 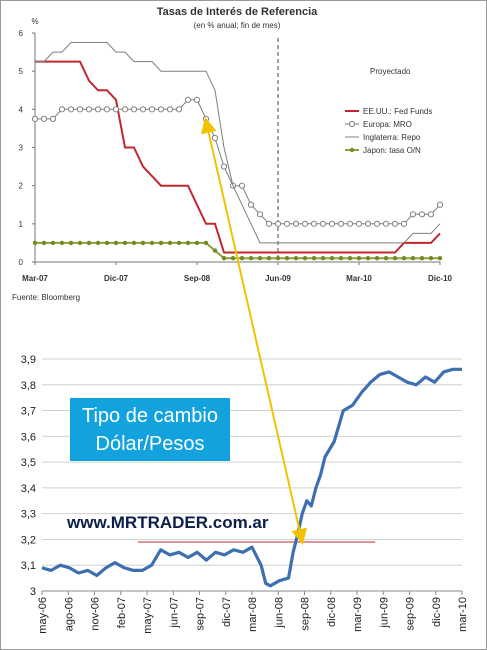 I want to click on x-tick-label: jun-07, so click(x=174, y=613).